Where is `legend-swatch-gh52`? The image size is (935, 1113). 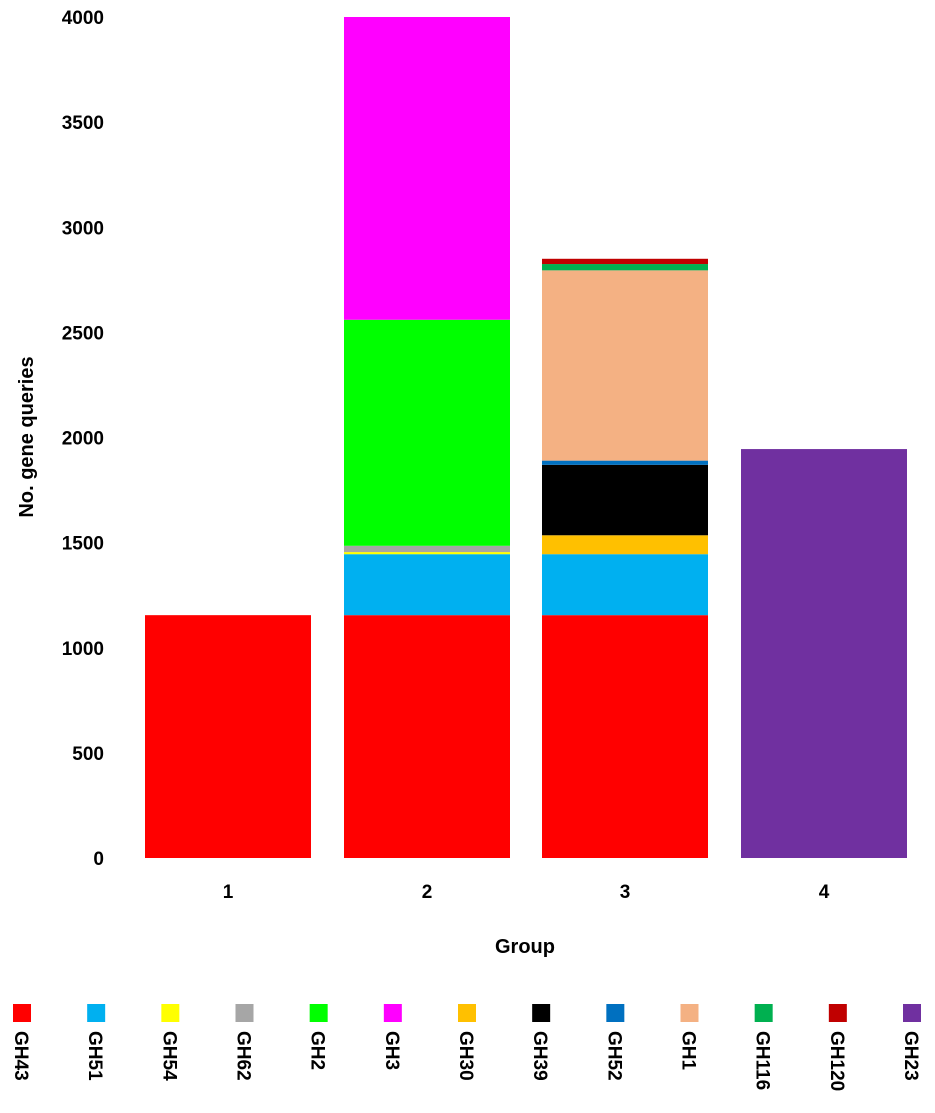
legend-swatch-gh52 is located at coordinates (615, 1013).